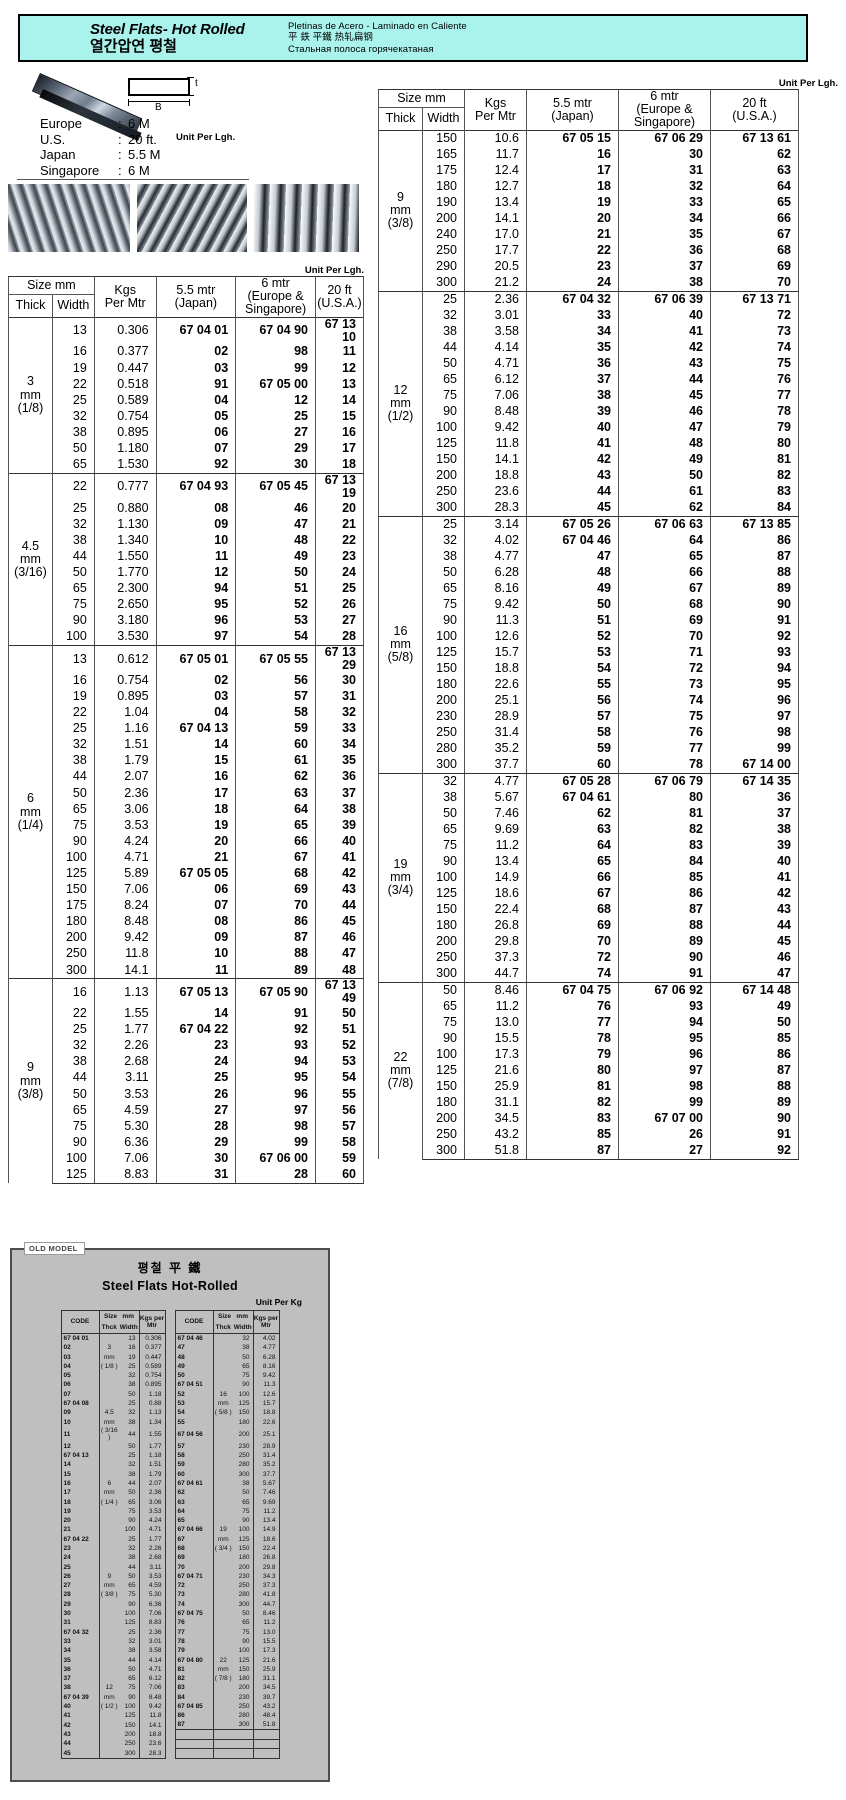 The image size is (846, 1800). I want to click on old-table-row: 12 50 1.77 57 230 28.9, so click(170, 1446).